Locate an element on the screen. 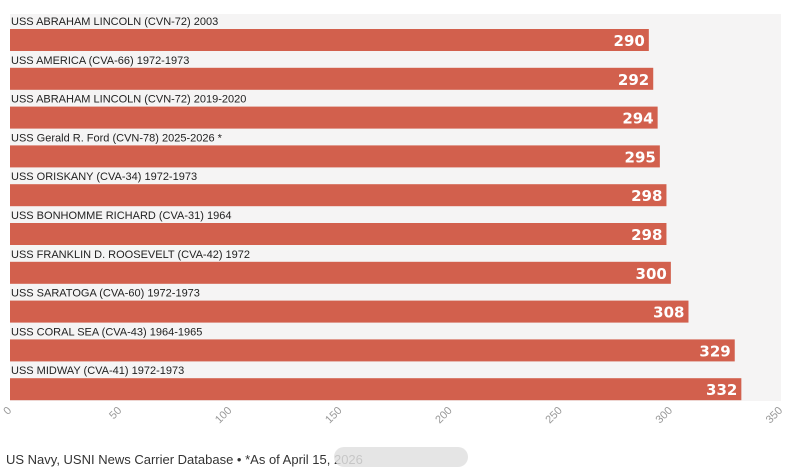  bar-value-label: 308 is located at coordinates (668, 313).